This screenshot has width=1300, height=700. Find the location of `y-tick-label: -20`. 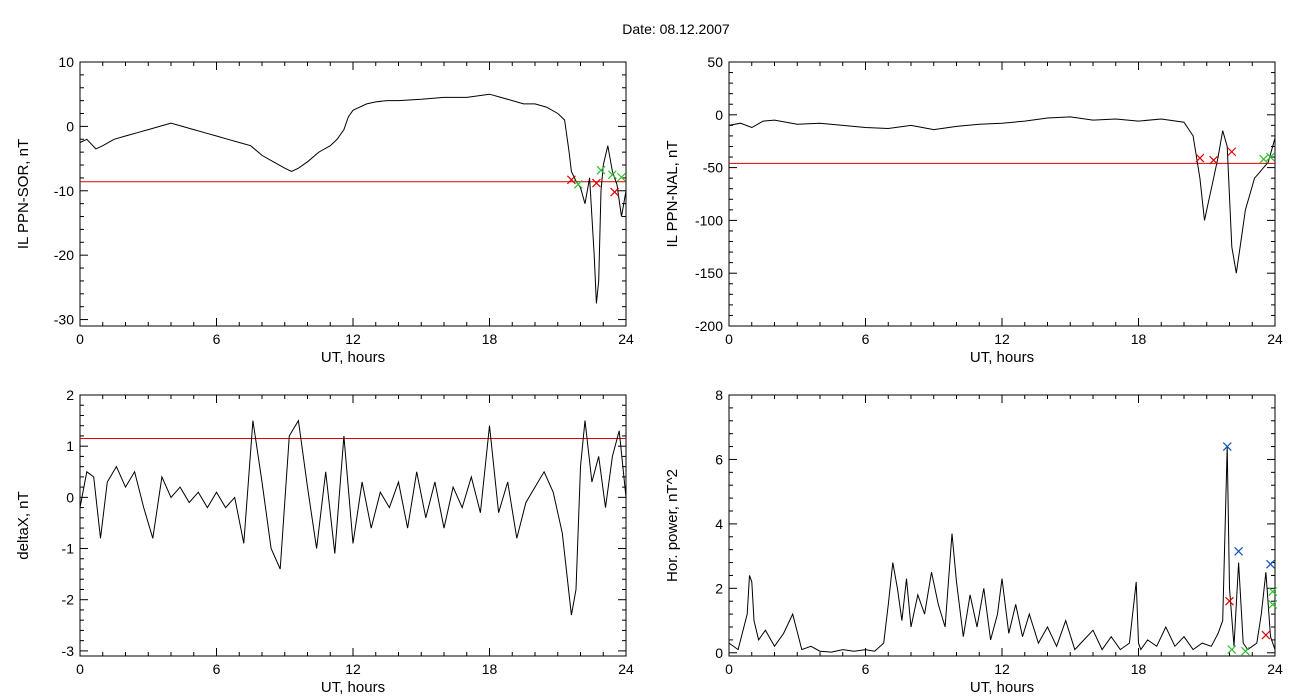

y-tick-label: -20 is located at coordinates (64, 255).